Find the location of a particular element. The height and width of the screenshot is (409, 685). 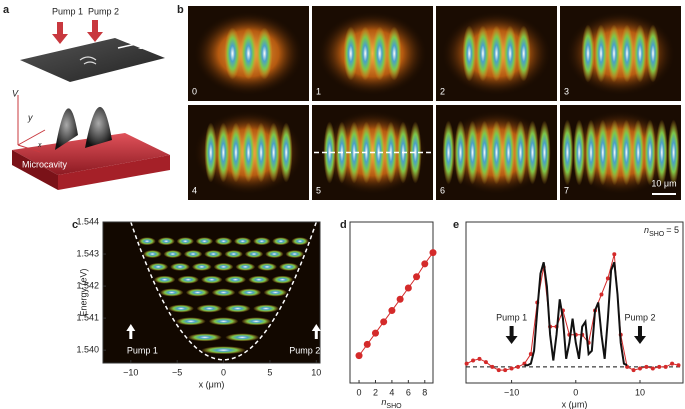

label: Microcavity is located at coordinates (45, 164).